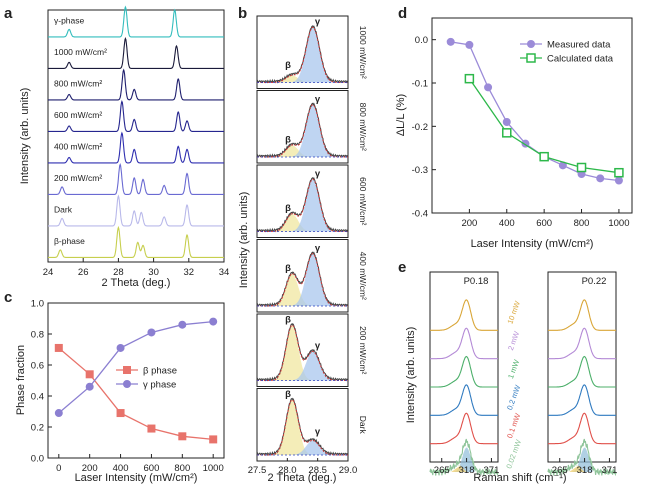 The image size is (653, 489). I want to click on panel-d-ytick-label: -0.4, so click(420, 214).